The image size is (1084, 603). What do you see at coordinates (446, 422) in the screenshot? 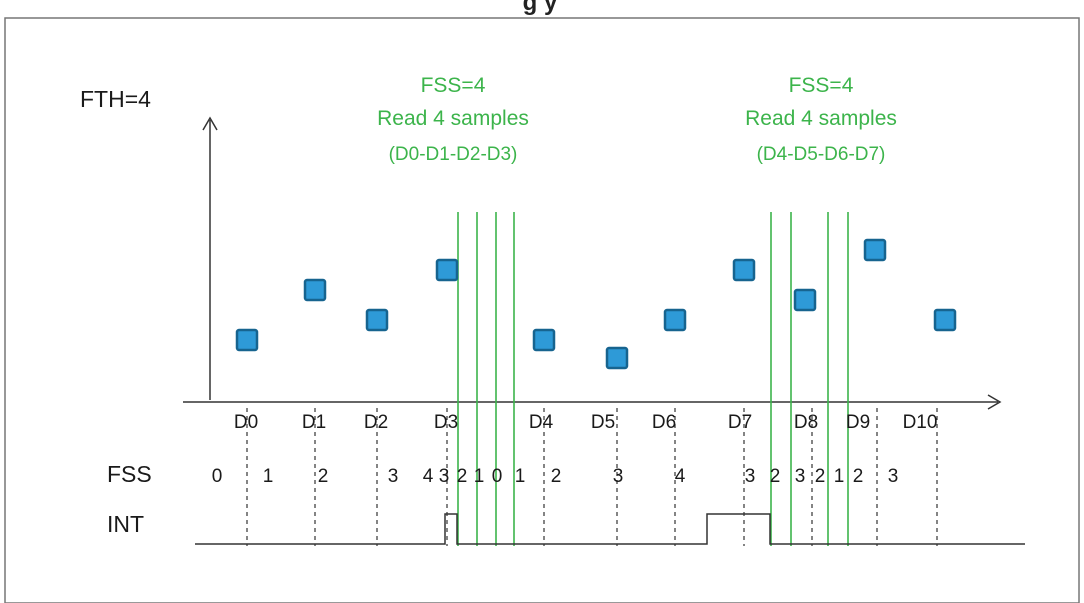
I see `sample-label: D3` at bounding box center [446, 422].